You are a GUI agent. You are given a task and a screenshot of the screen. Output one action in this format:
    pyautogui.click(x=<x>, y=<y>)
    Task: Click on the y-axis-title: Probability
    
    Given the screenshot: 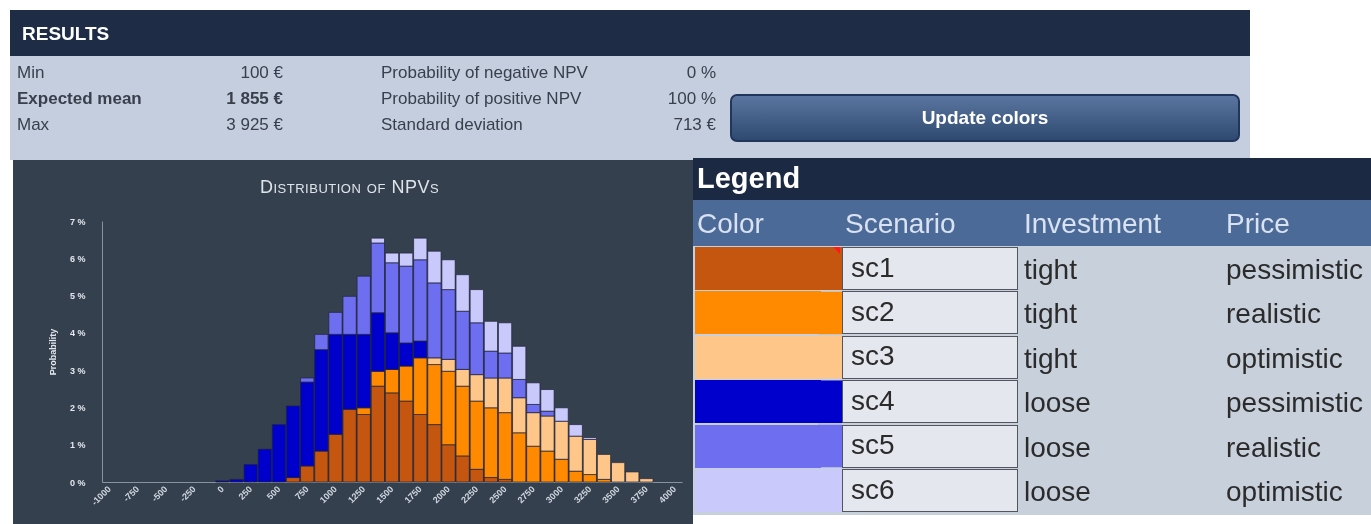 What is the action you would take?
    pyautogui.click(x=52, y=352)
    